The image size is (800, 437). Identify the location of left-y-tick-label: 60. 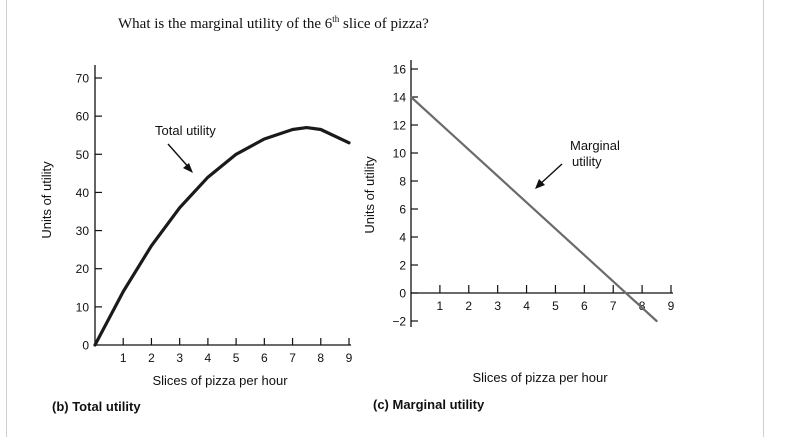
(83, 117).